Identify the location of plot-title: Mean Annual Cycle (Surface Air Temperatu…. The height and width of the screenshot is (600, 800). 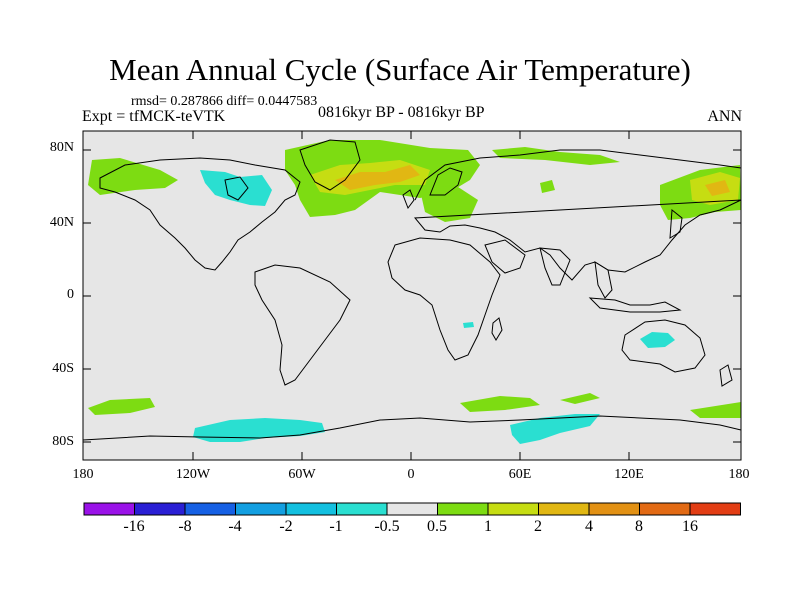
(400, 69).